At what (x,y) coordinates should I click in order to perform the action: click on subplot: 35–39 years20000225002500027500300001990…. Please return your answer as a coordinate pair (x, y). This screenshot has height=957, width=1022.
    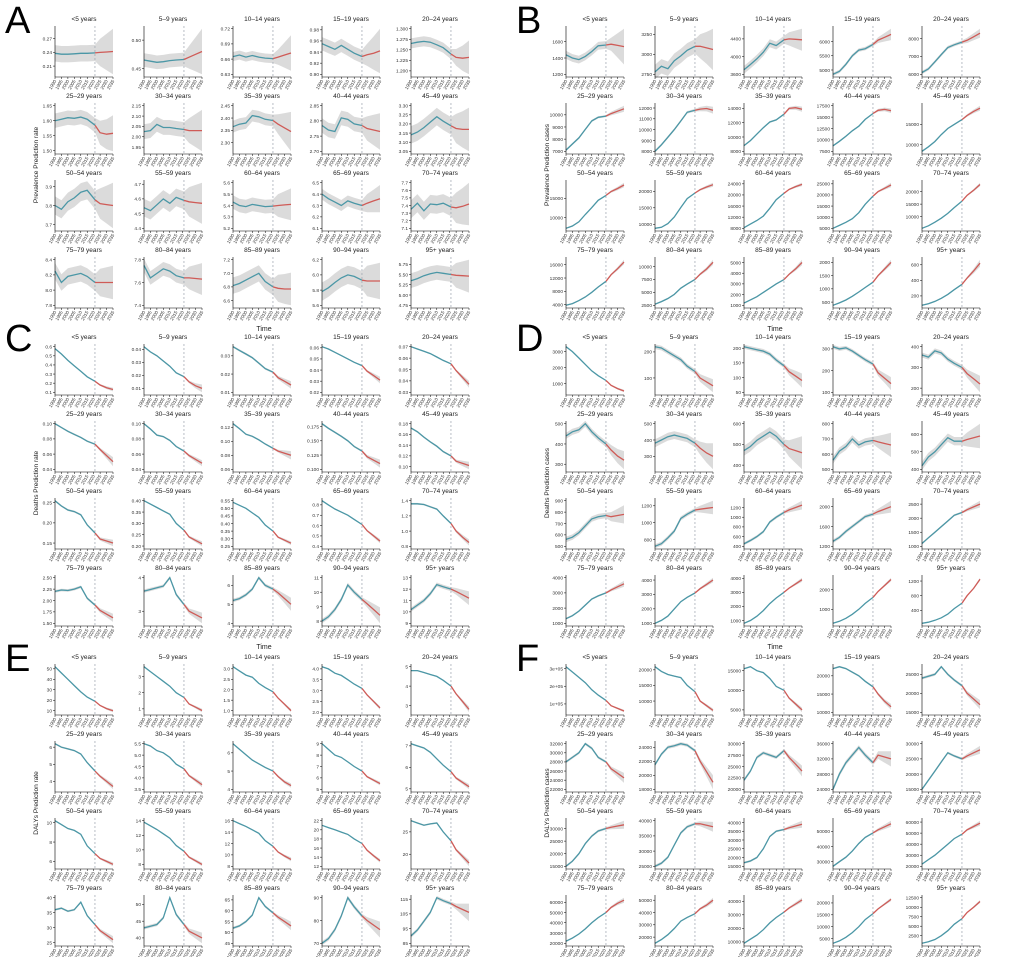
    Looking at the image, I should click on (766, 768).